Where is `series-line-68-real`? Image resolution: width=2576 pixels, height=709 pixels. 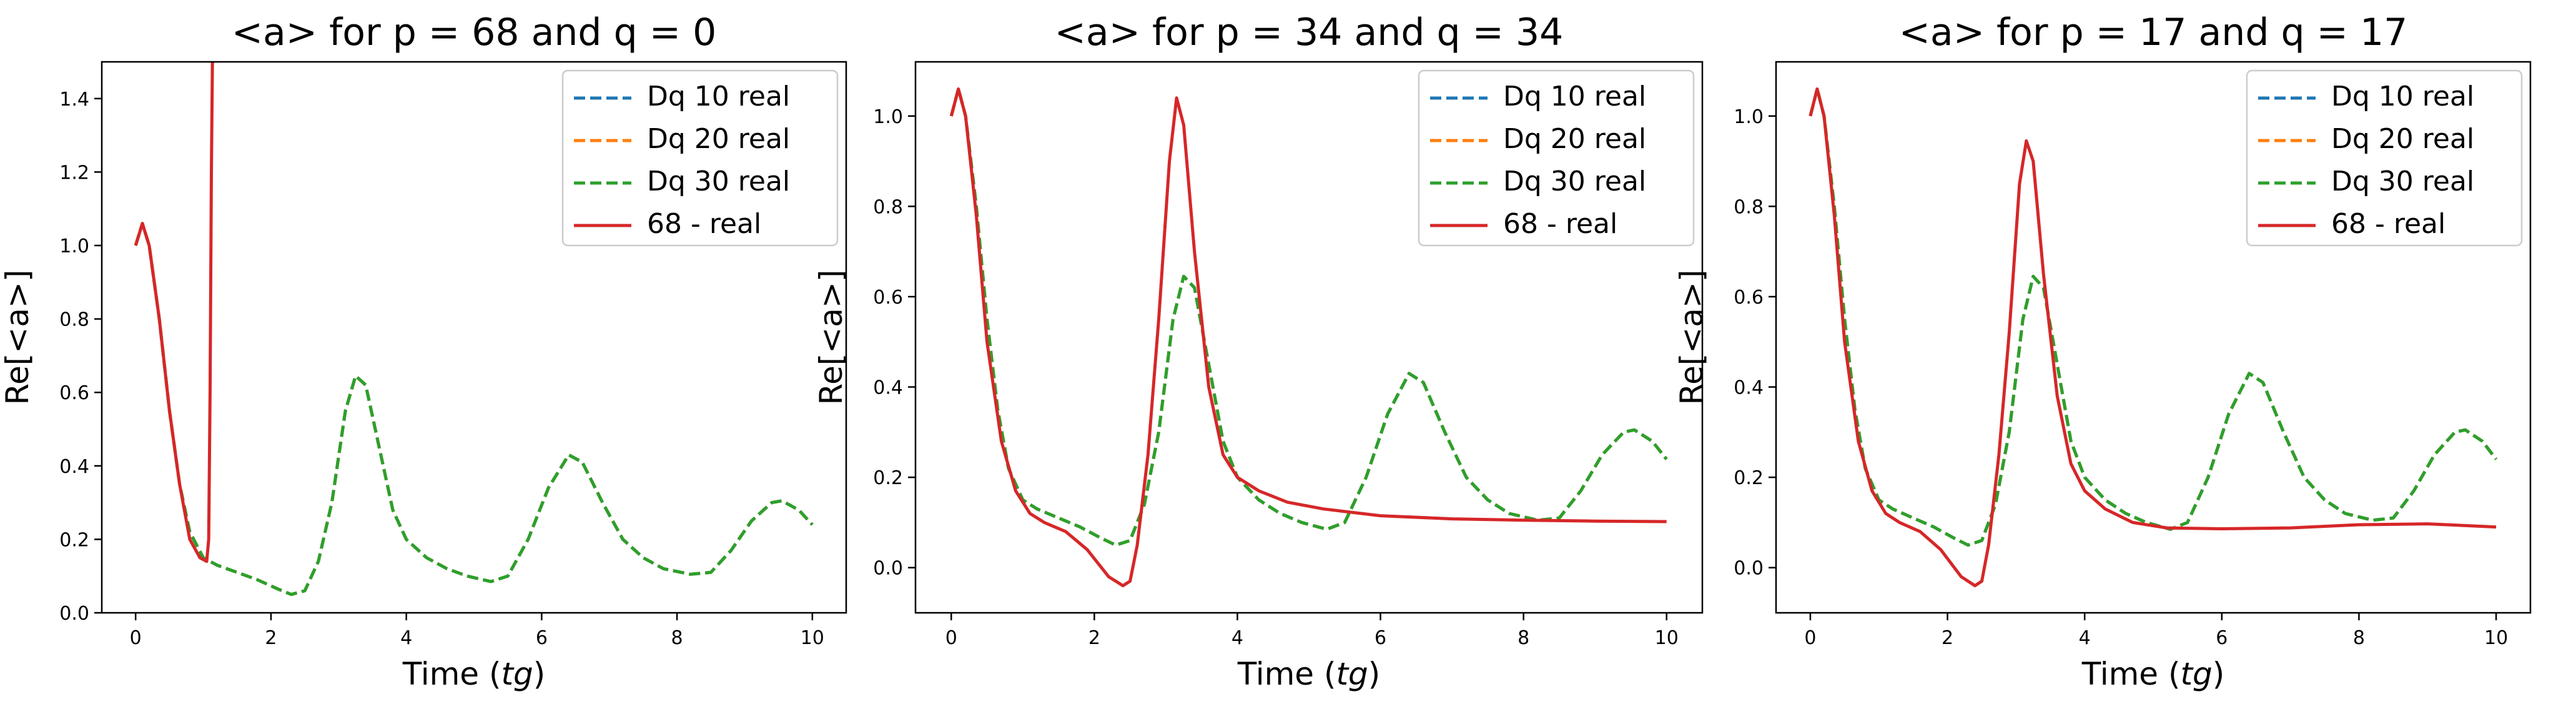 series-line-68-real is located at coordinates (174, 312).